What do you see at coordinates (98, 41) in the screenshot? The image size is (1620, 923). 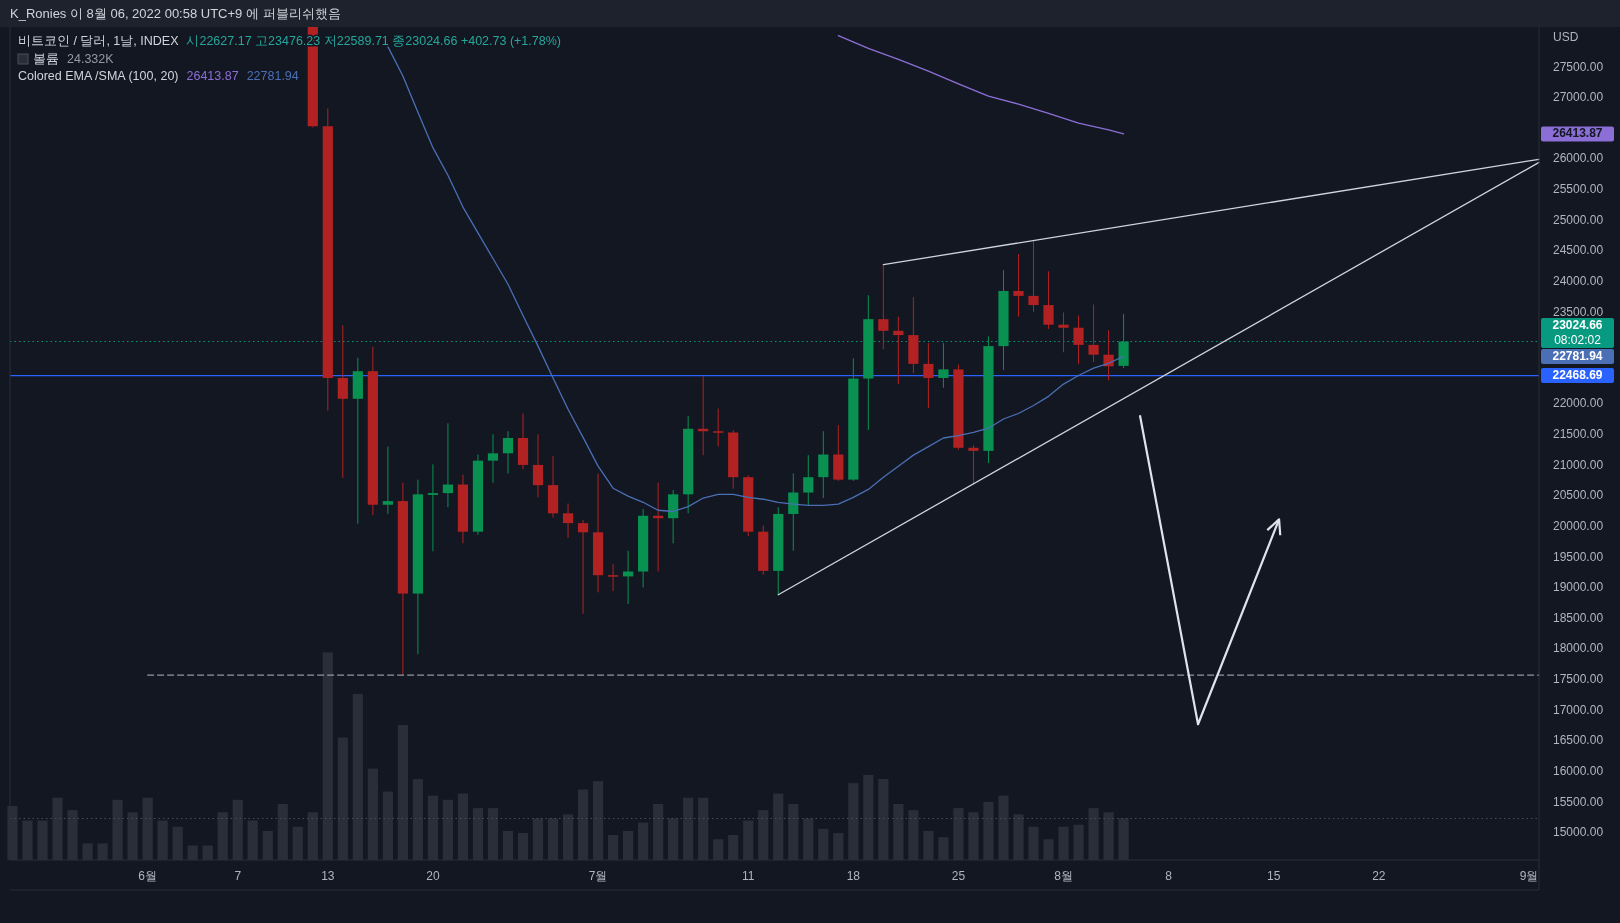 I see `text: 비트코인 / 달러, 1날, INDEX` at bounding box center [98, 41].